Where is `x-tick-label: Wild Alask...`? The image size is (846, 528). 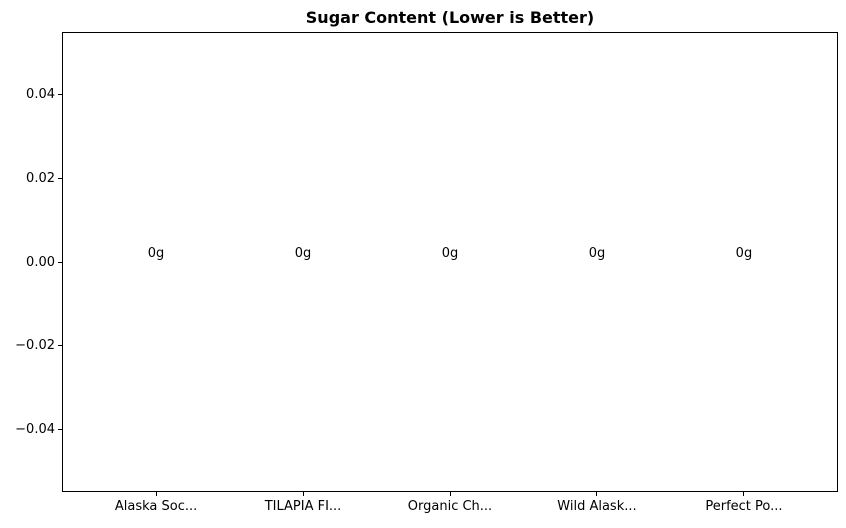
x-tick-label: Wild Alask... is located at coordinates (597, 506).